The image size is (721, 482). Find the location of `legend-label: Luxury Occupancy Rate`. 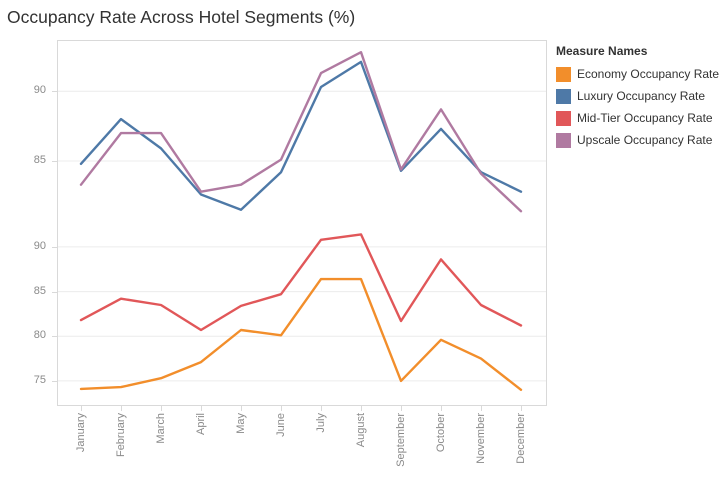

legend-label: Luxury Occupancy Rate is located at coordinates (641, 96).